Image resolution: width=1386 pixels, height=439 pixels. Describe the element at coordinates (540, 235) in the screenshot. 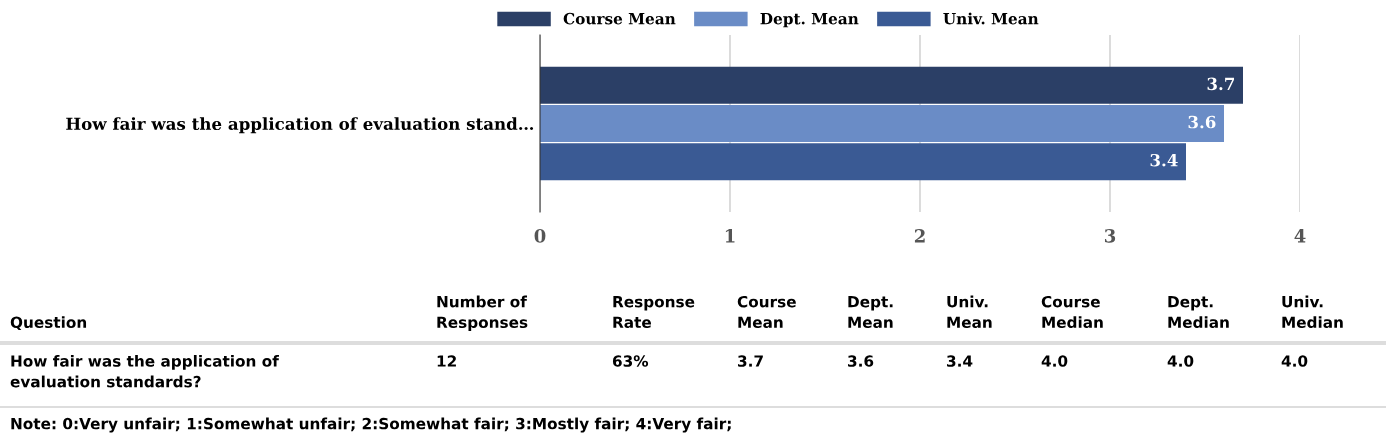

I see `x-tick-label: 0` at that location.